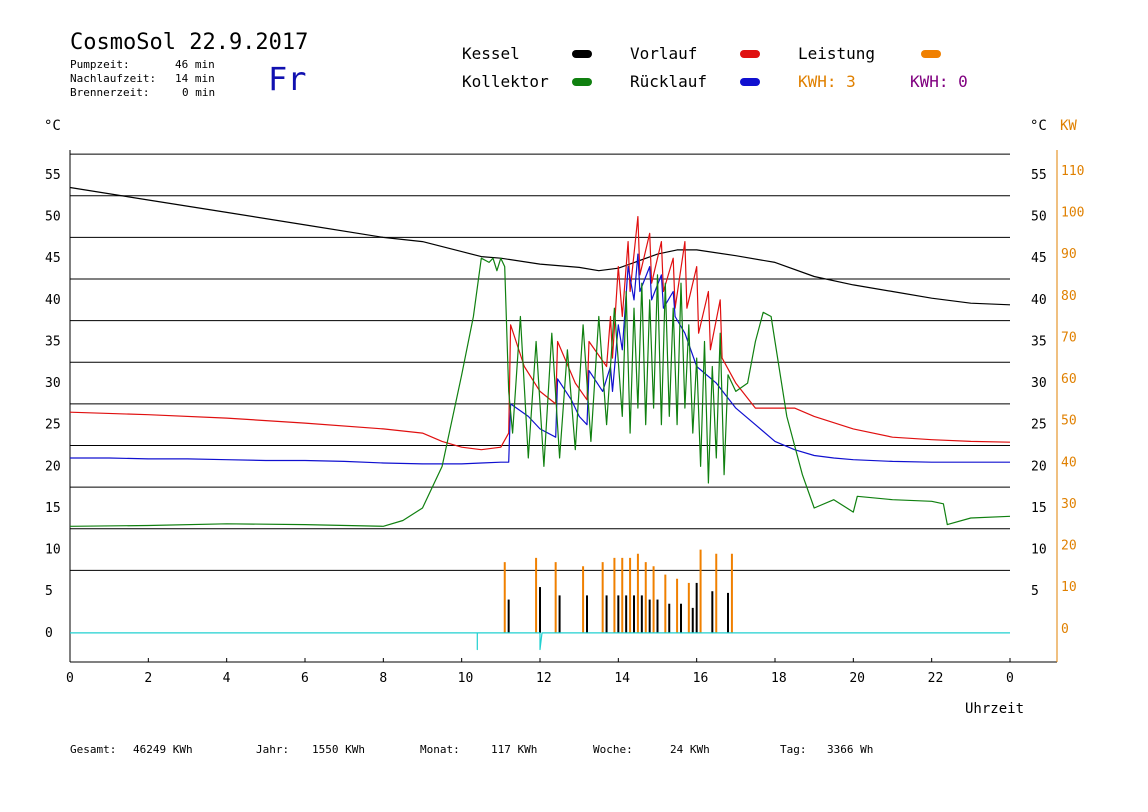  Describe the element at coordinates (53, 466) in the screenshot. I see `y-tick-left: 20` at that location.